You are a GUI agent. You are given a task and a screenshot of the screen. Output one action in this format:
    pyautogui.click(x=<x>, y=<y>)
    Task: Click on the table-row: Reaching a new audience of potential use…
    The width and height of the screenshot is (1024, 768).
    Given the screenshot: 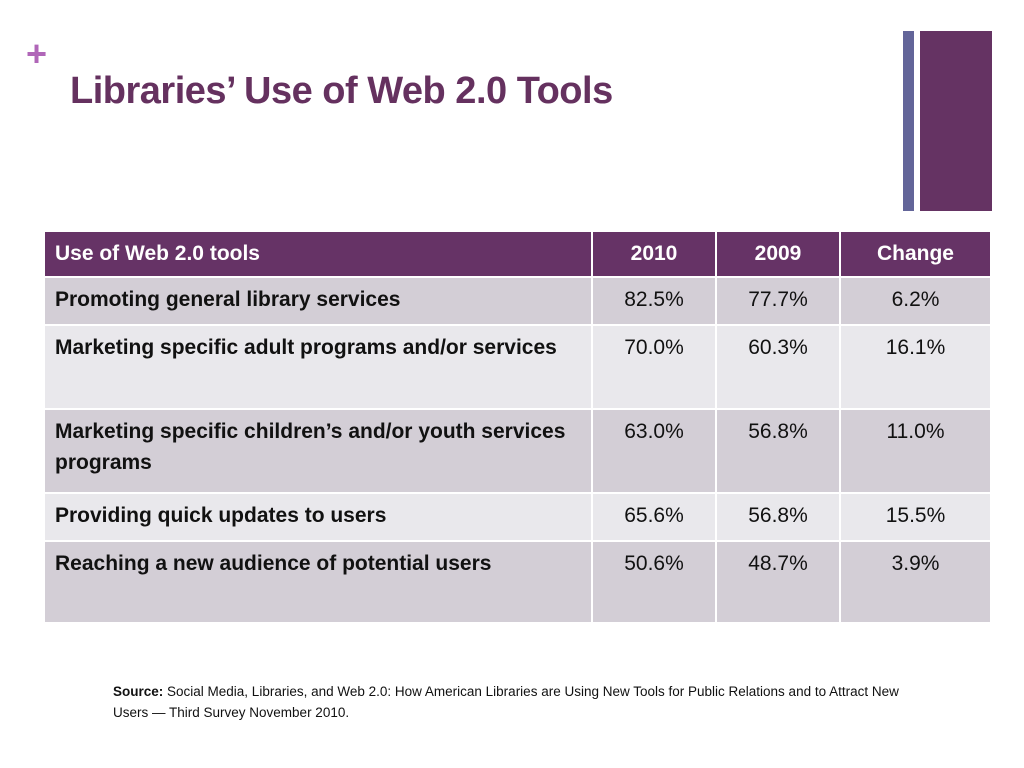 What is the action you would take?
    pyautogui.click(x=517, y=582)
    